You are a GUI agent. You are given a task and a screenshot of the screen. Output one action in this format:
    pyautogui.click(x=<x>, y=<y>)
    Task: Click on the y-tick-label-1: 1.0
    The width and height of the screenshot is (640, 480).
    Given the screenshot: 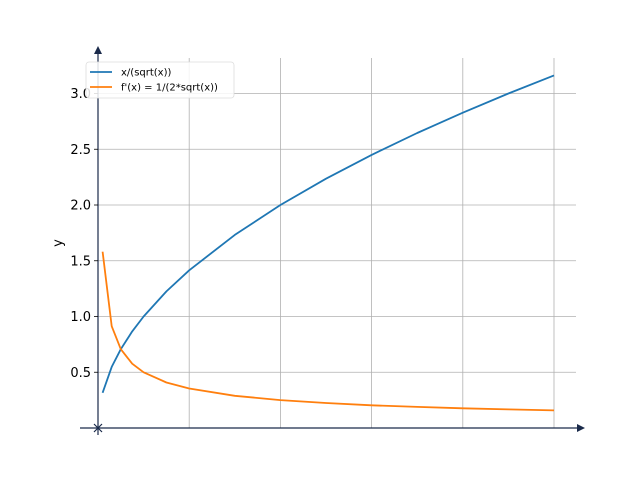 What is the action you would take?
    pyautogui.click(x=80, y=317)
    